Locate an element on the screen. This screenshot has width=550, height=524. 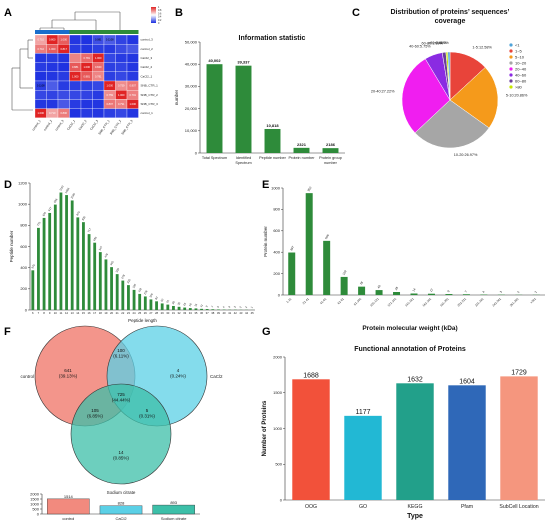
y-axis-label: Peptide number is located at coordinates (11, 246).